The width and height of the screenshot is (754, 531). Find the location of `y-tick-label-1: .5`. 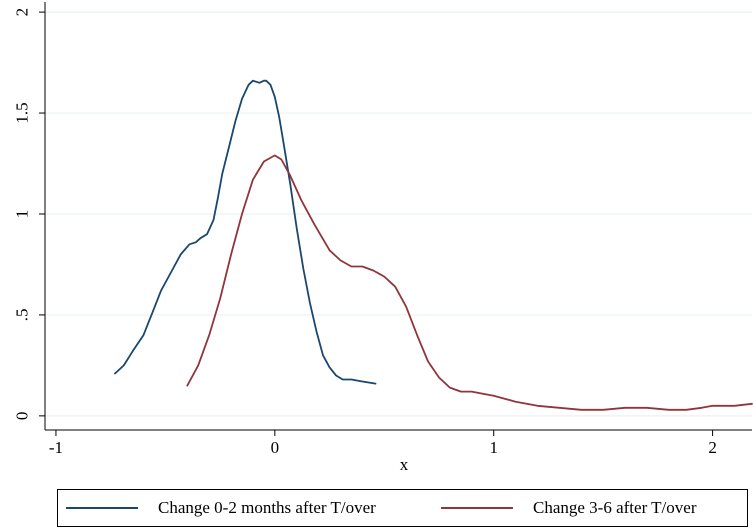

y-tick-label-1: .5 is located at coordinates (22, 315).